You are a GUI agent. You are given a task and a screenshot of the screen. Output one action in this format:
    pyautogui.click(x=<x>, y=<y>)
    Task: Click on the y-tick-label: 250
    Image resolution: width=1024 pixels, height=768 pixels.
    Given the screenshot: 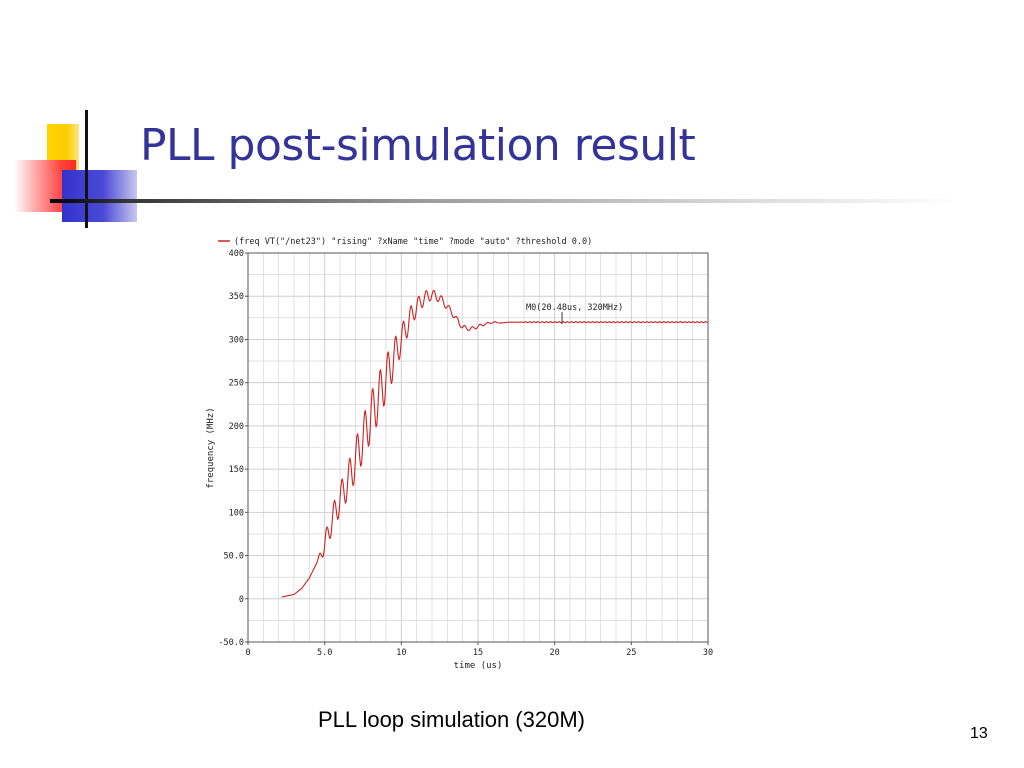 What is the action you would take?
    pyautogui.click(x=236, y=384)
    